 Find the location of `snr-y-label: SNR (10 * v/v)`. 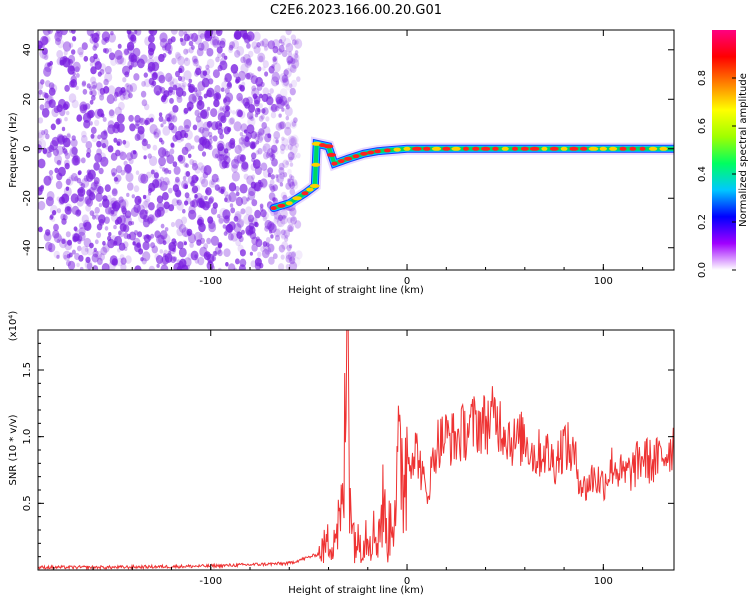

snr-y-label: SNR (10 * v/v) is located at coordinates (13, 449).